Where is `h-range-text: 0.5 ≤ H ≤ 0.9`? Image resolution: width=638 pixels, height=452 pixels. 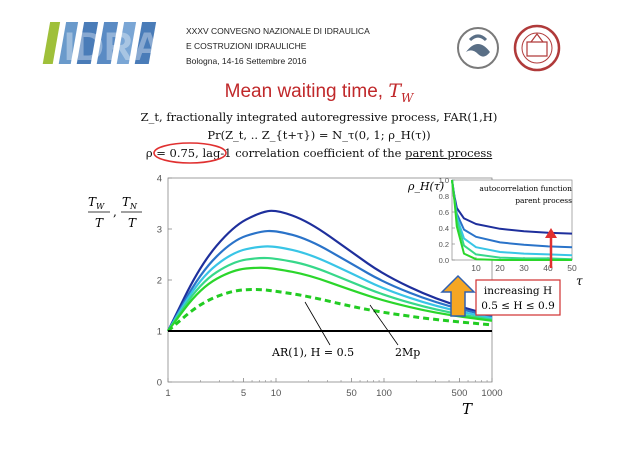
h-range-text: 0.5 ≤ H ≤ 0.9 is located at coordinates (518, 306).